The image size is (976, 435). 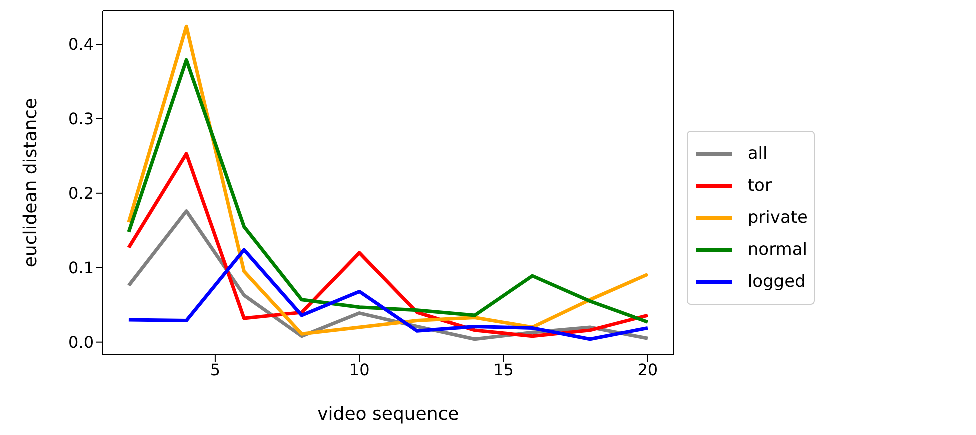 I want to click on x-axis-title: video sequence, so click(x=389, y=414).